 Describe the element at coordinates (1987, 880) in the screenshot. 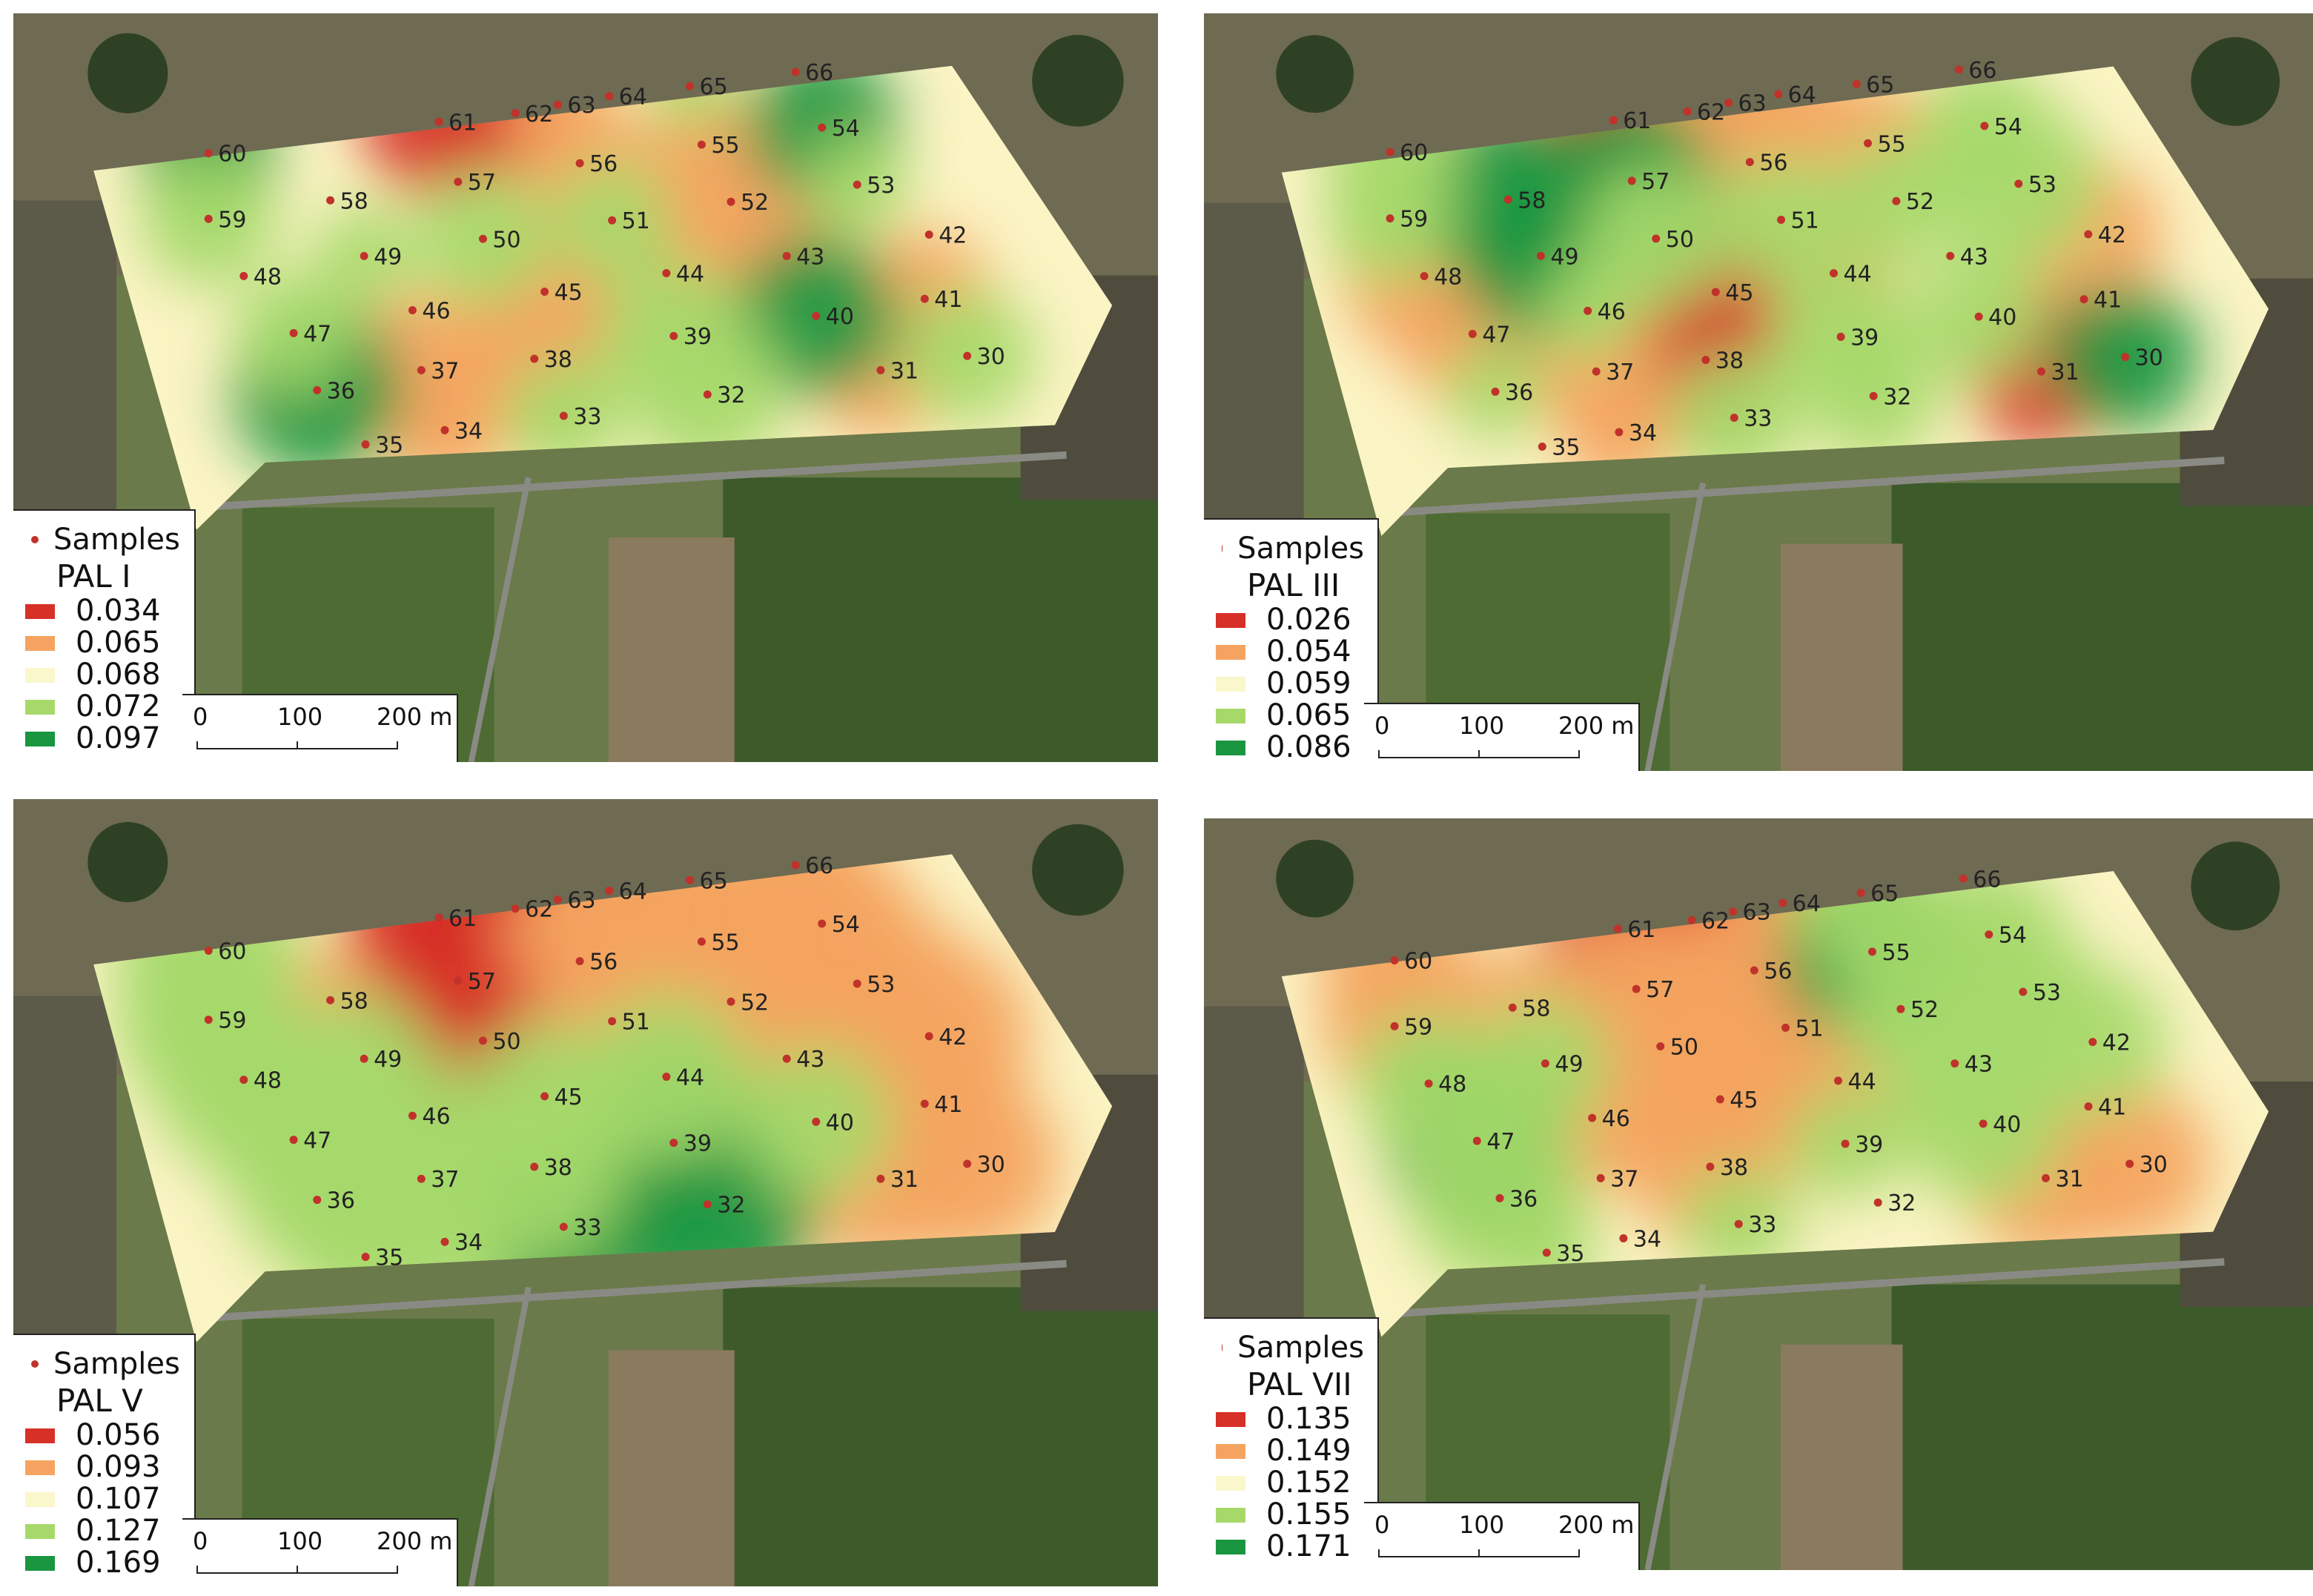

I see `sample-label-66: 66` at that location.